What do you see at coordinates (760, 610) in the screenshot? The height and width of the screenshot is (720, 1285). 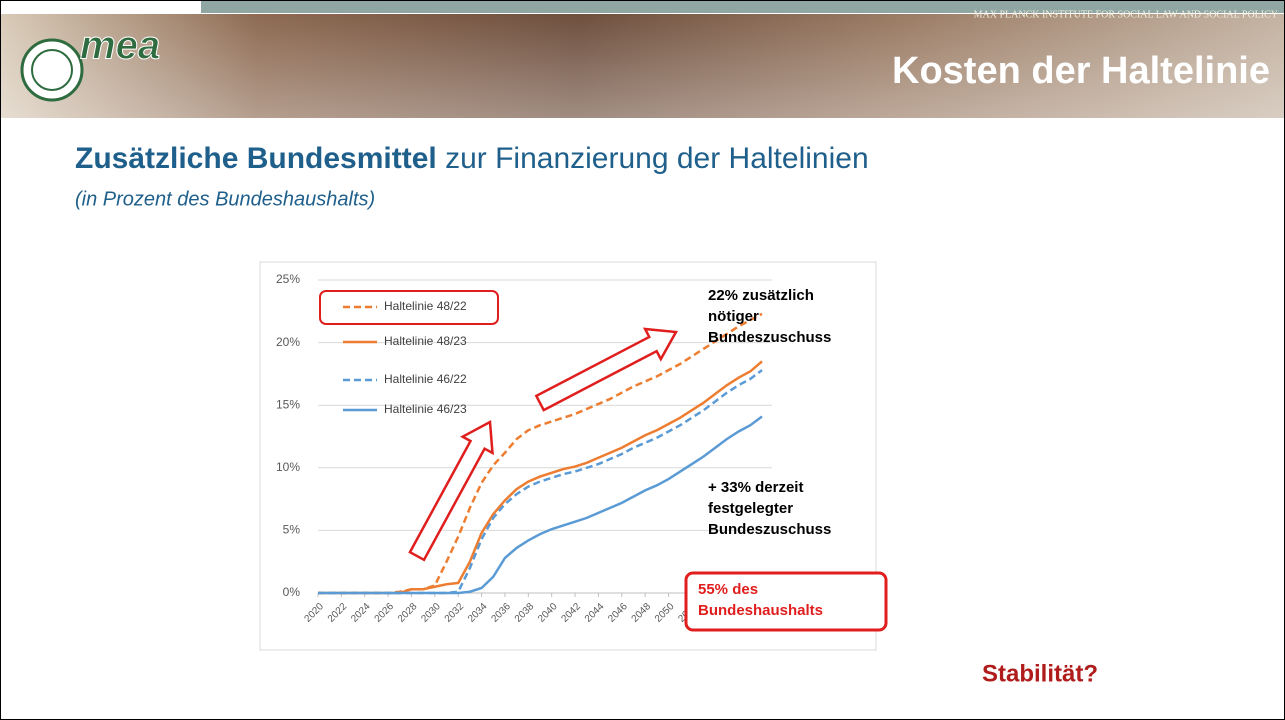 I see `annotation-text: Bundeshaushalts` at bounding box center [760, 610].